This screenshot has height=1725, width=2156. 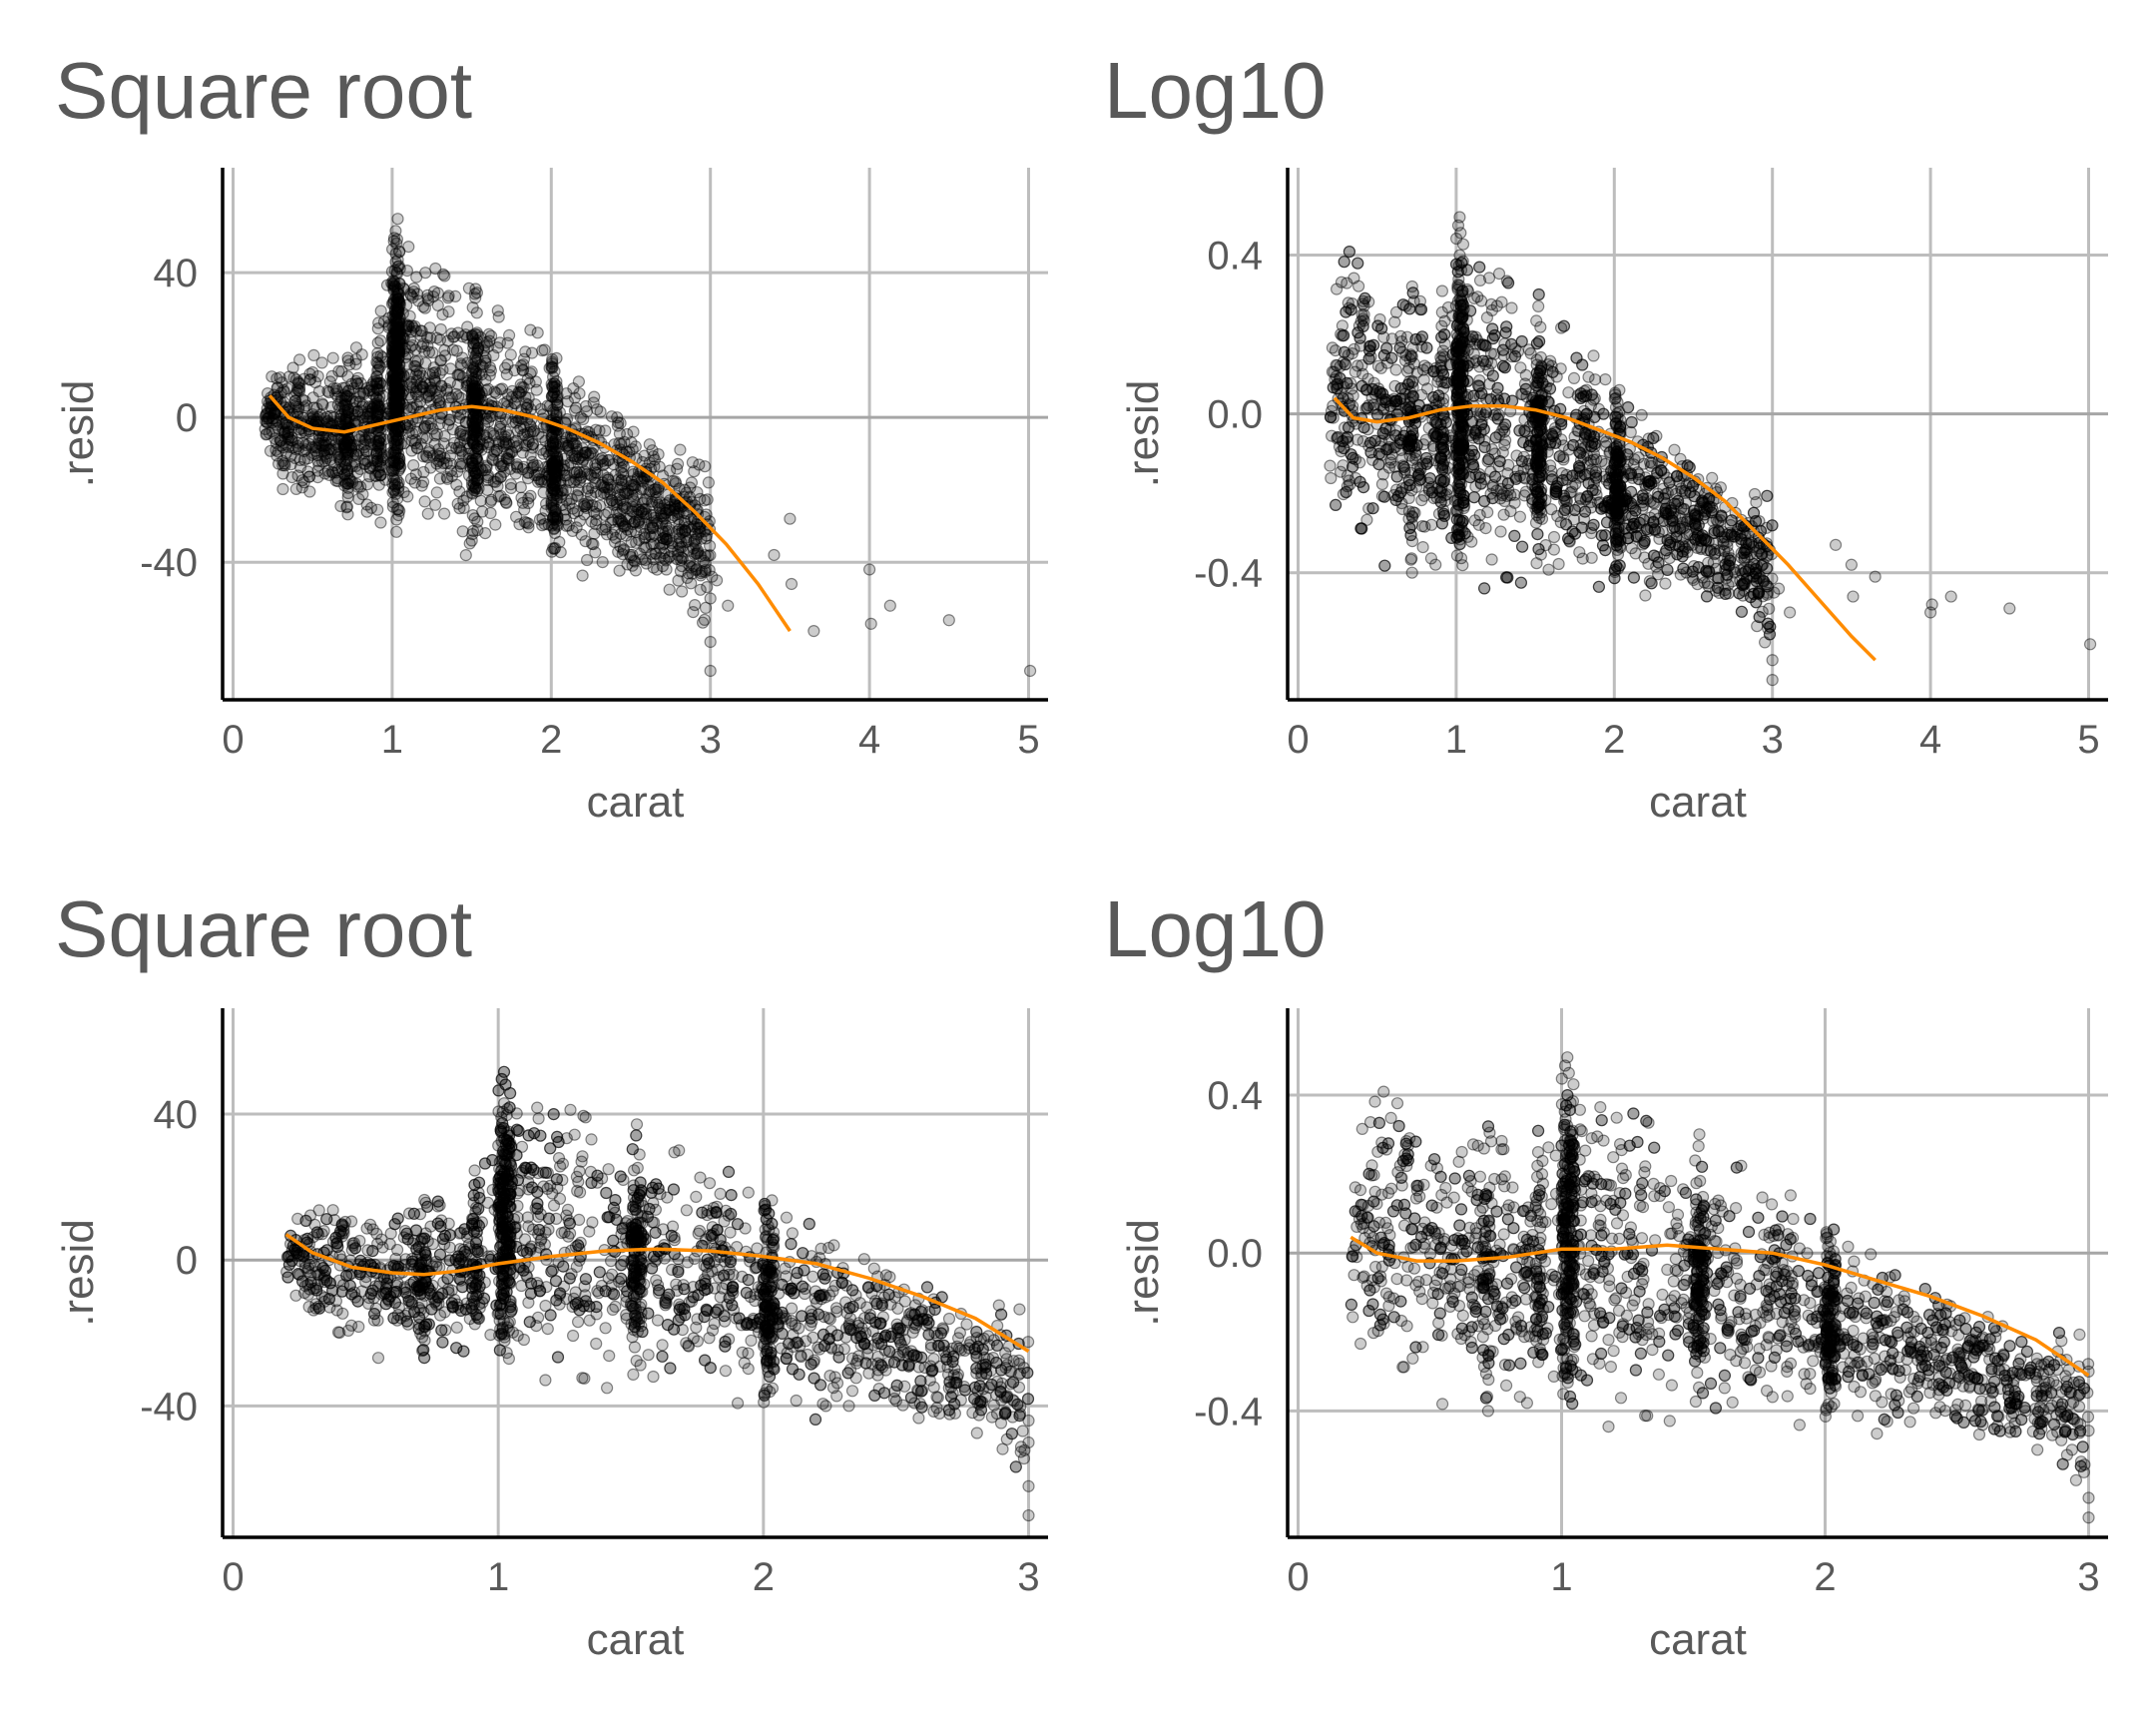 I want to click on x-tick-label: 1, so click(x=392, y=740).